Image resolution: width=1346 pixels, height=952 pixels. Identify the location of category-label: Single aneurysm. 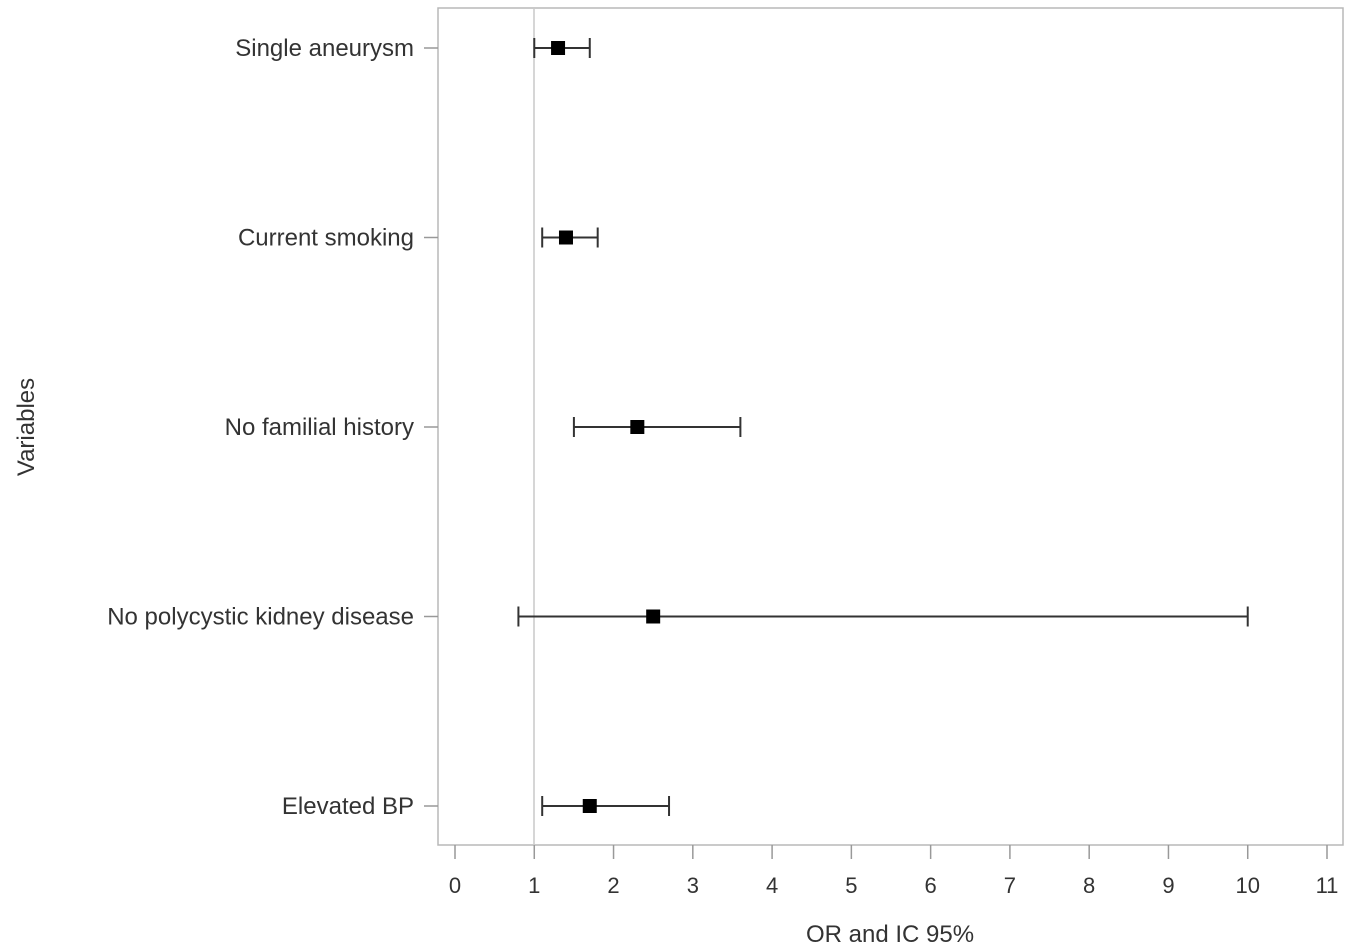
(324, 48).